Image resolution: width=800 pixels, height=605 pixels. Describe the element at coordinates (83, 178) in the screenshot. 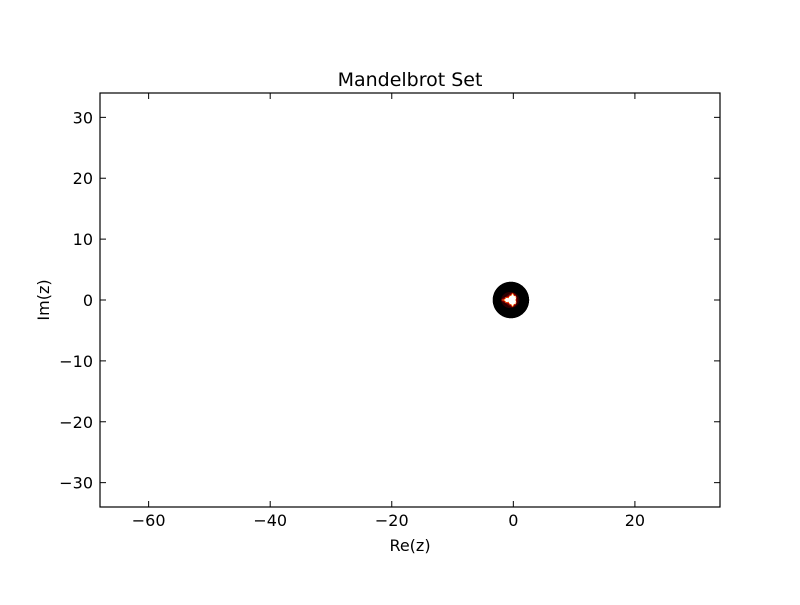

I see `y-tick-label: 20` at that location.